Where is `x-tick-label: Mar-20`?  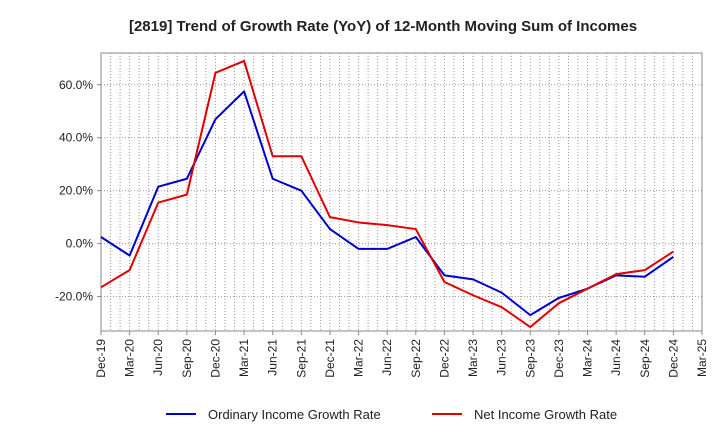
x-tick-label: Mar-20 is located at coordinates (130, 358).